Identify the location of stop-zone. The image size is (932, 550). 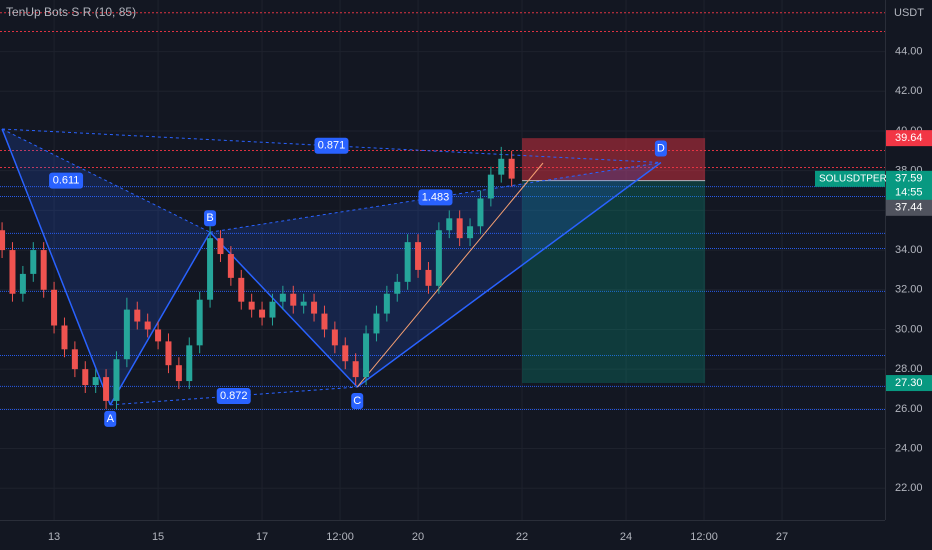
(614, 159).